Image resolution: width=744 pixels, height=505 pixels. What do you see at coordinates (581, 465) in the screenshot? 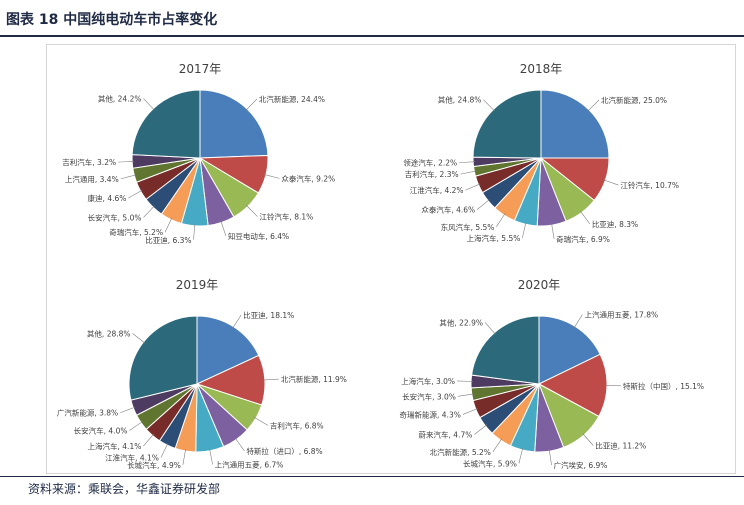
I see `slice-label: 广汽埃安, 6.9%` at bounding box center [581, 465].